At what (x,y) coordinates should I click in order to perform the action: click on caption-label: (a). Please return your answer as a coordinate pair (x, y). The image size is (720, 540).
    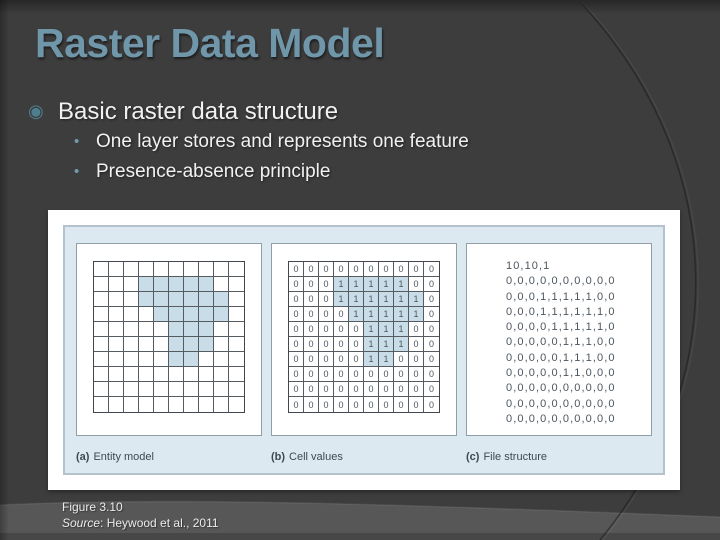
    Looking at the image, I should click on (83, 457).